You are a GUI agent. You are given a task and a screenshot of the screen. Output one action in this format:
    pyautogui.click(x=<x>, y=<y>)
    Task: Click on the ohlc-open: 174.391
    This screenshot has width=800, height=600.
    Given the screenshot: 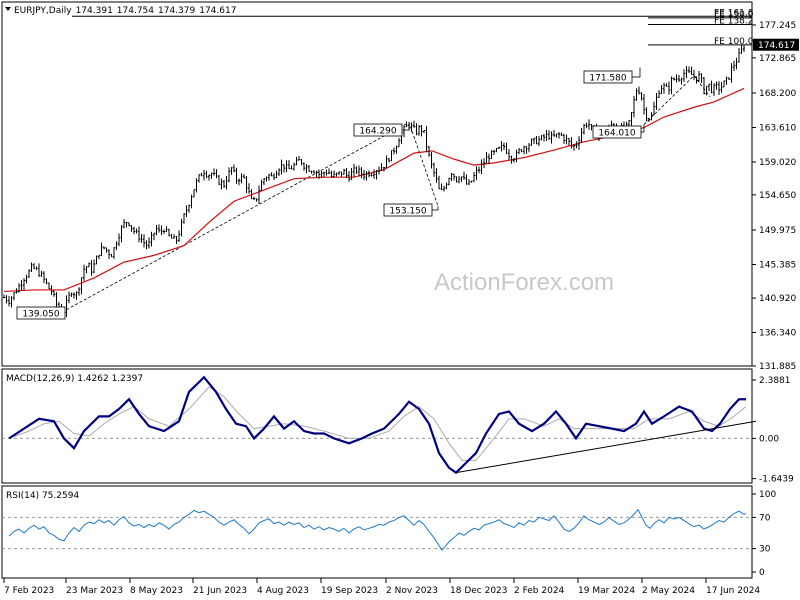 What is the action you would take?
    pyautogui.click(x=94, y=11)
    